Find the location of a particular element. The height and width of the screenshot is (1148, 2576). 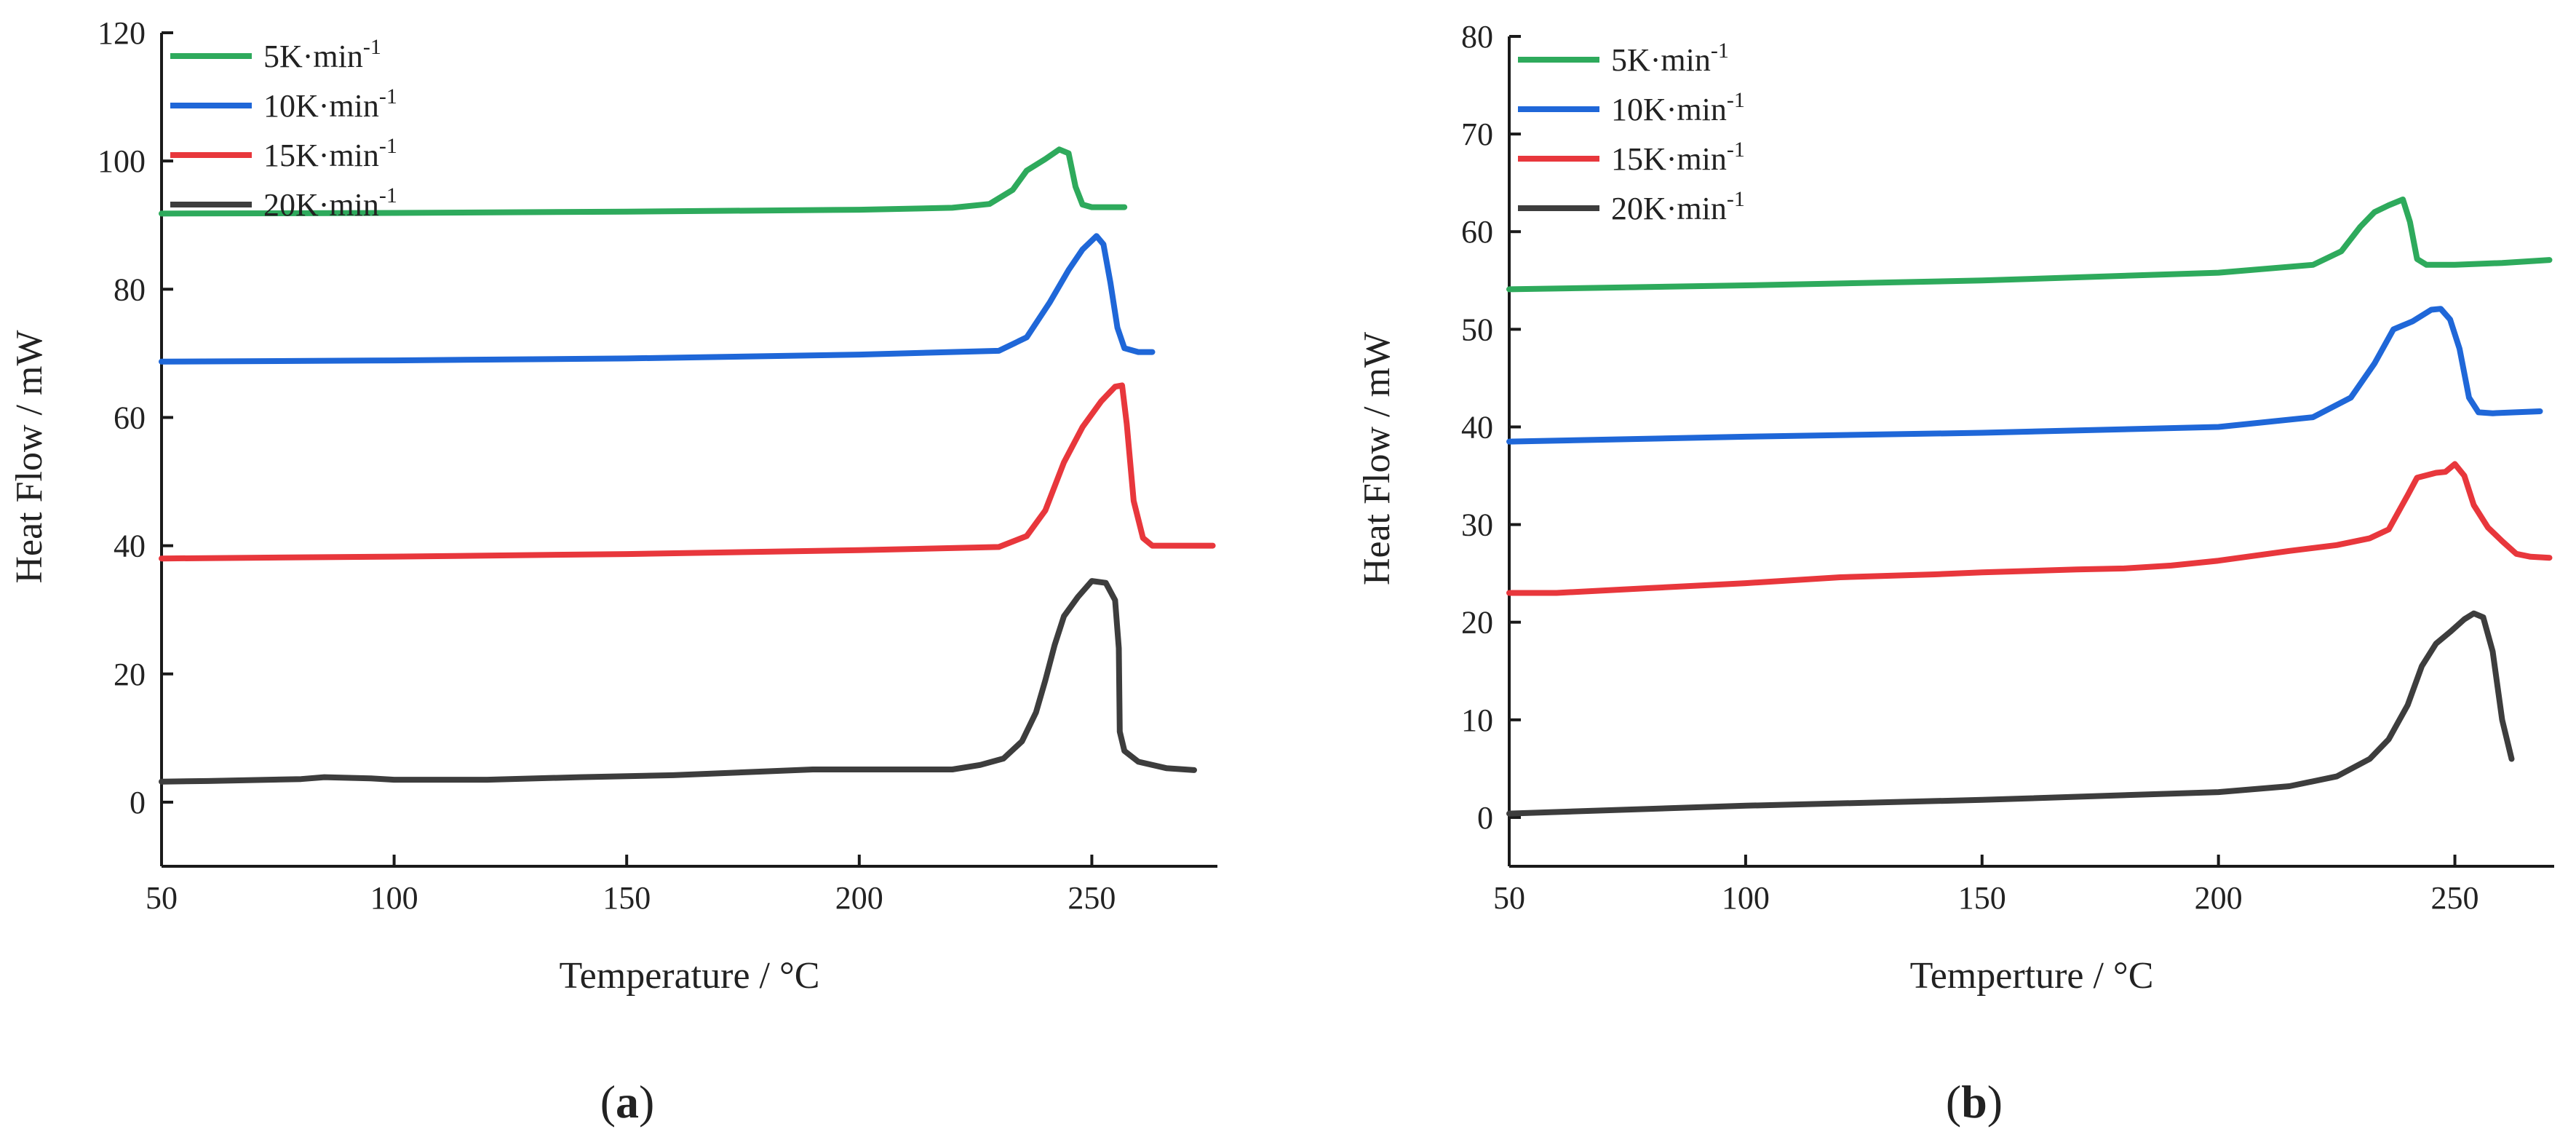

x-axis-title: Temperture / °C is located at coordinates (2032, 976).